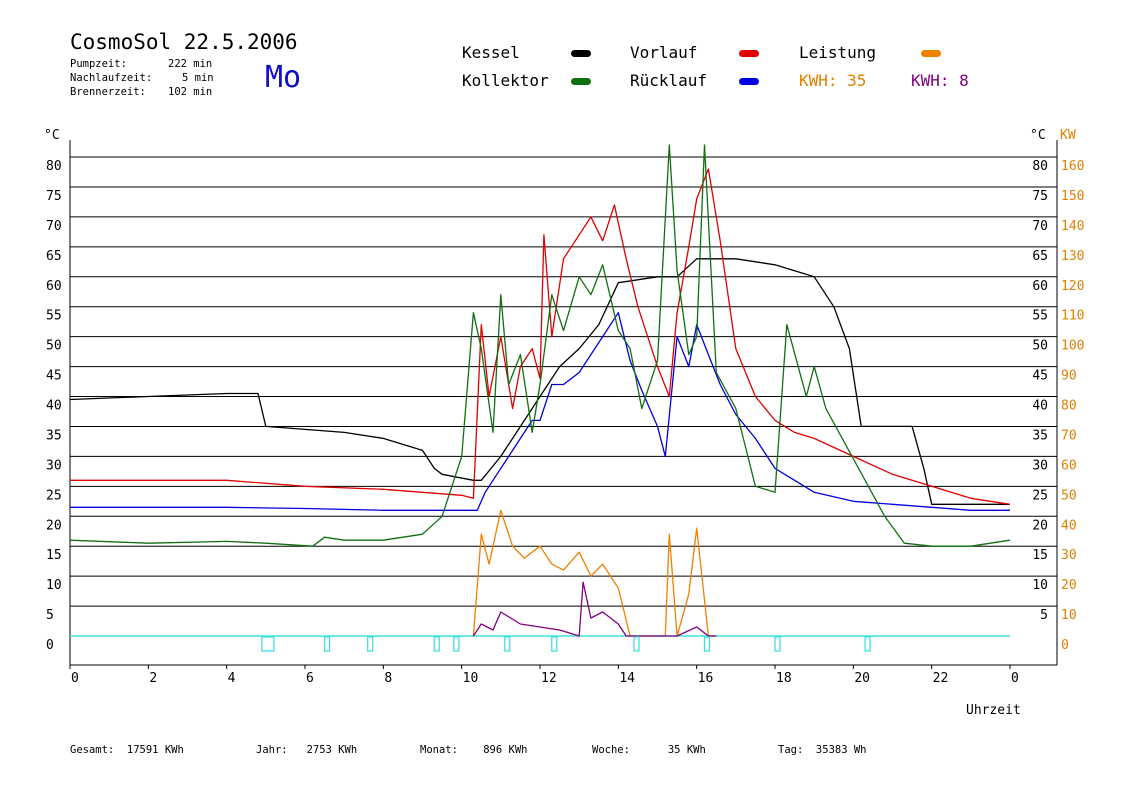 Image resolution: width=1148 pixels, height=812 pixels. Describe the element at coordinates (471, 678) in the screenshot. I see `x-tick-label: 10` at that location.